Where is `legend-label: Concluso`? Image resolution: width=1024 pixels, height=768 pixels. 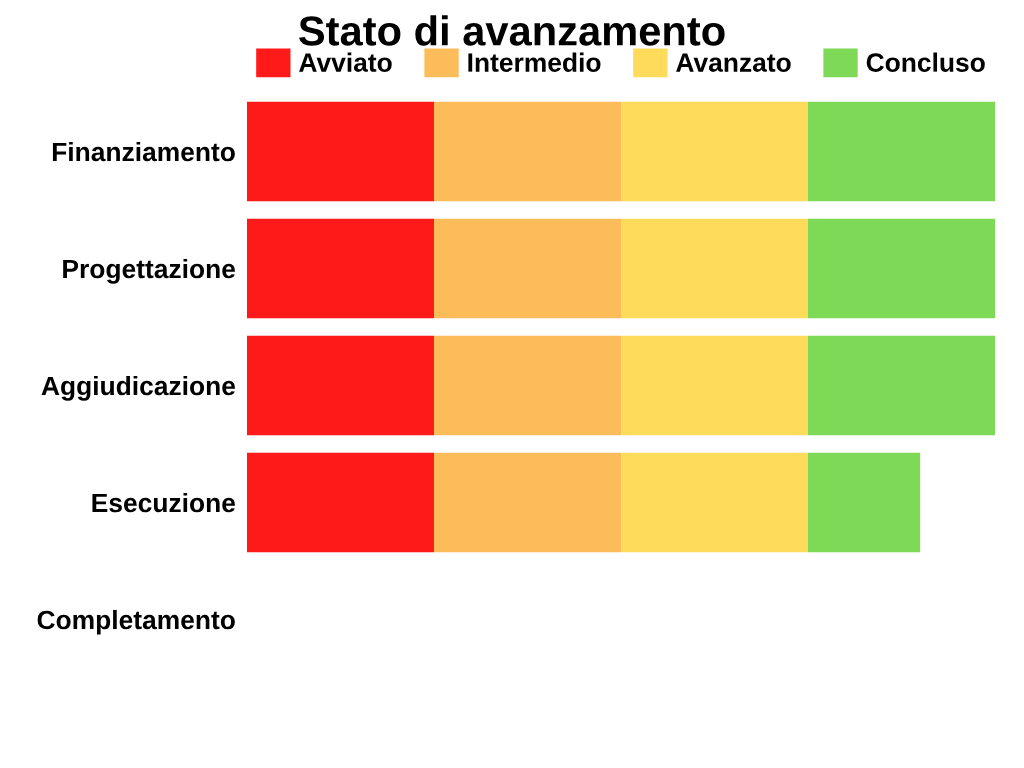
legend-label: Concluso is located at coordinates (925, 62).